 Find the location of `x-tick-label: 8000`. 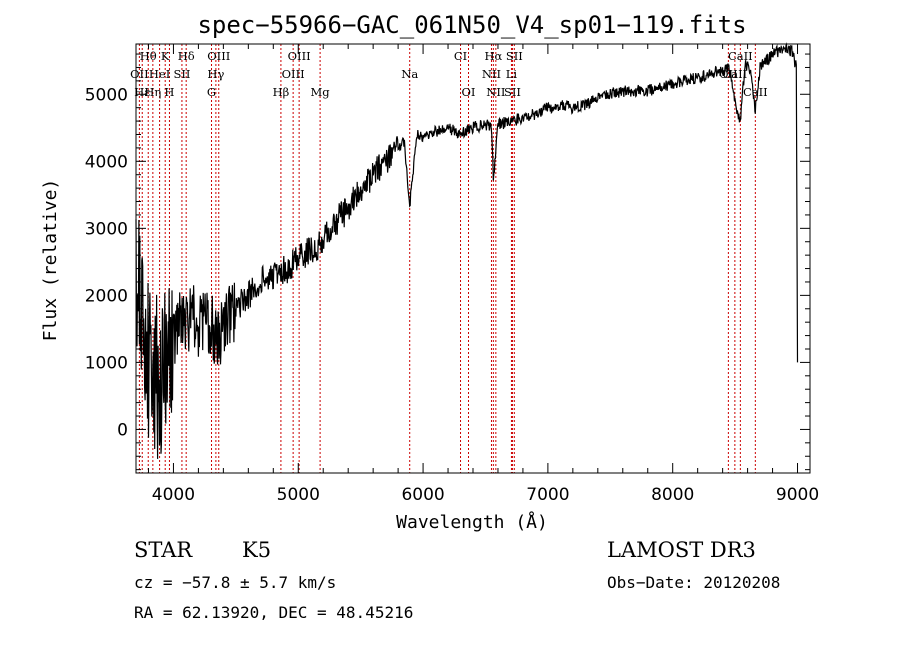

x-tick-label: 8000 is located at coordinates (672, 495).